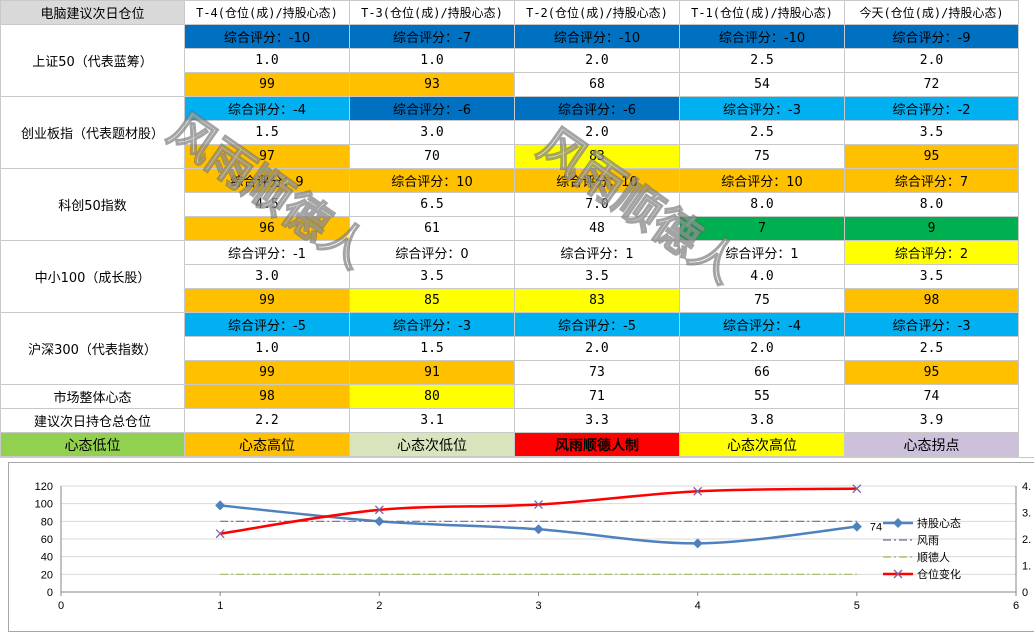 This screenshot has width=1034, height=633. Describe the element at coordinates (432, 396) in the screenshot. I see `market-cell: 80` at that location.